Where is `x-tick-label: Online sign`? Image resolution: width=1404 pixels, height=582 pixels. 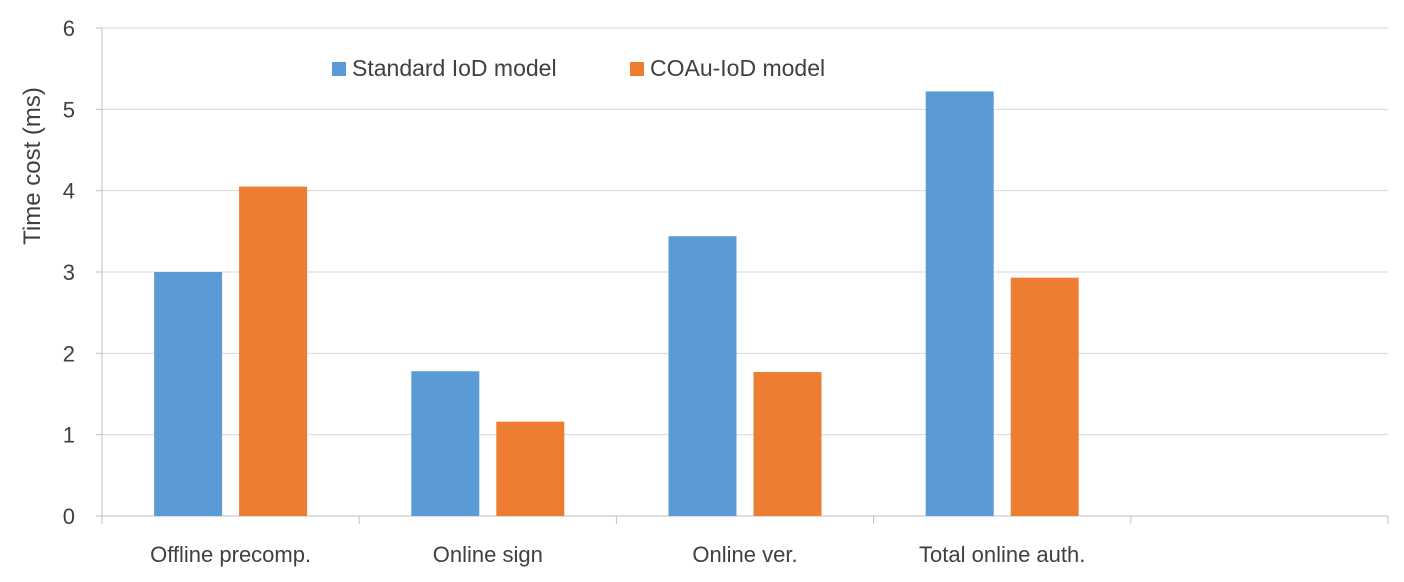 x-tick-label: Online sign is located at coordinates (488, 554).